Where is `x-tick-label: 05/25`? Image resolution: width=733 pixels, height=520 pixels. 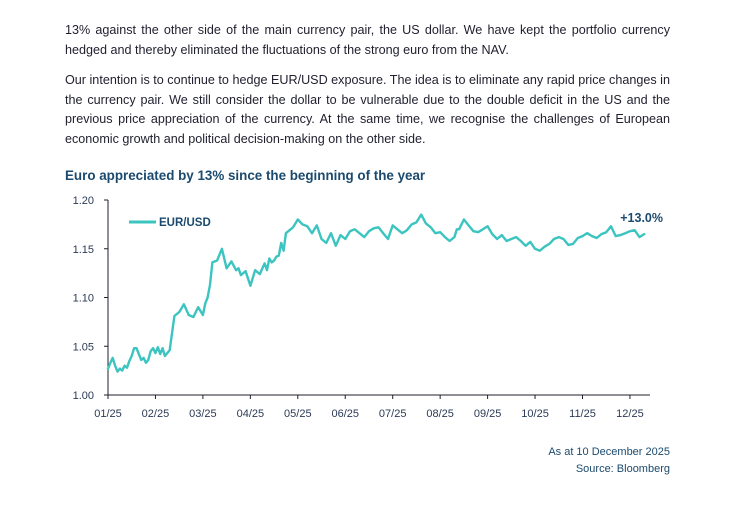
x-tick-label: 05/25 is located at coordinates (298, 414).